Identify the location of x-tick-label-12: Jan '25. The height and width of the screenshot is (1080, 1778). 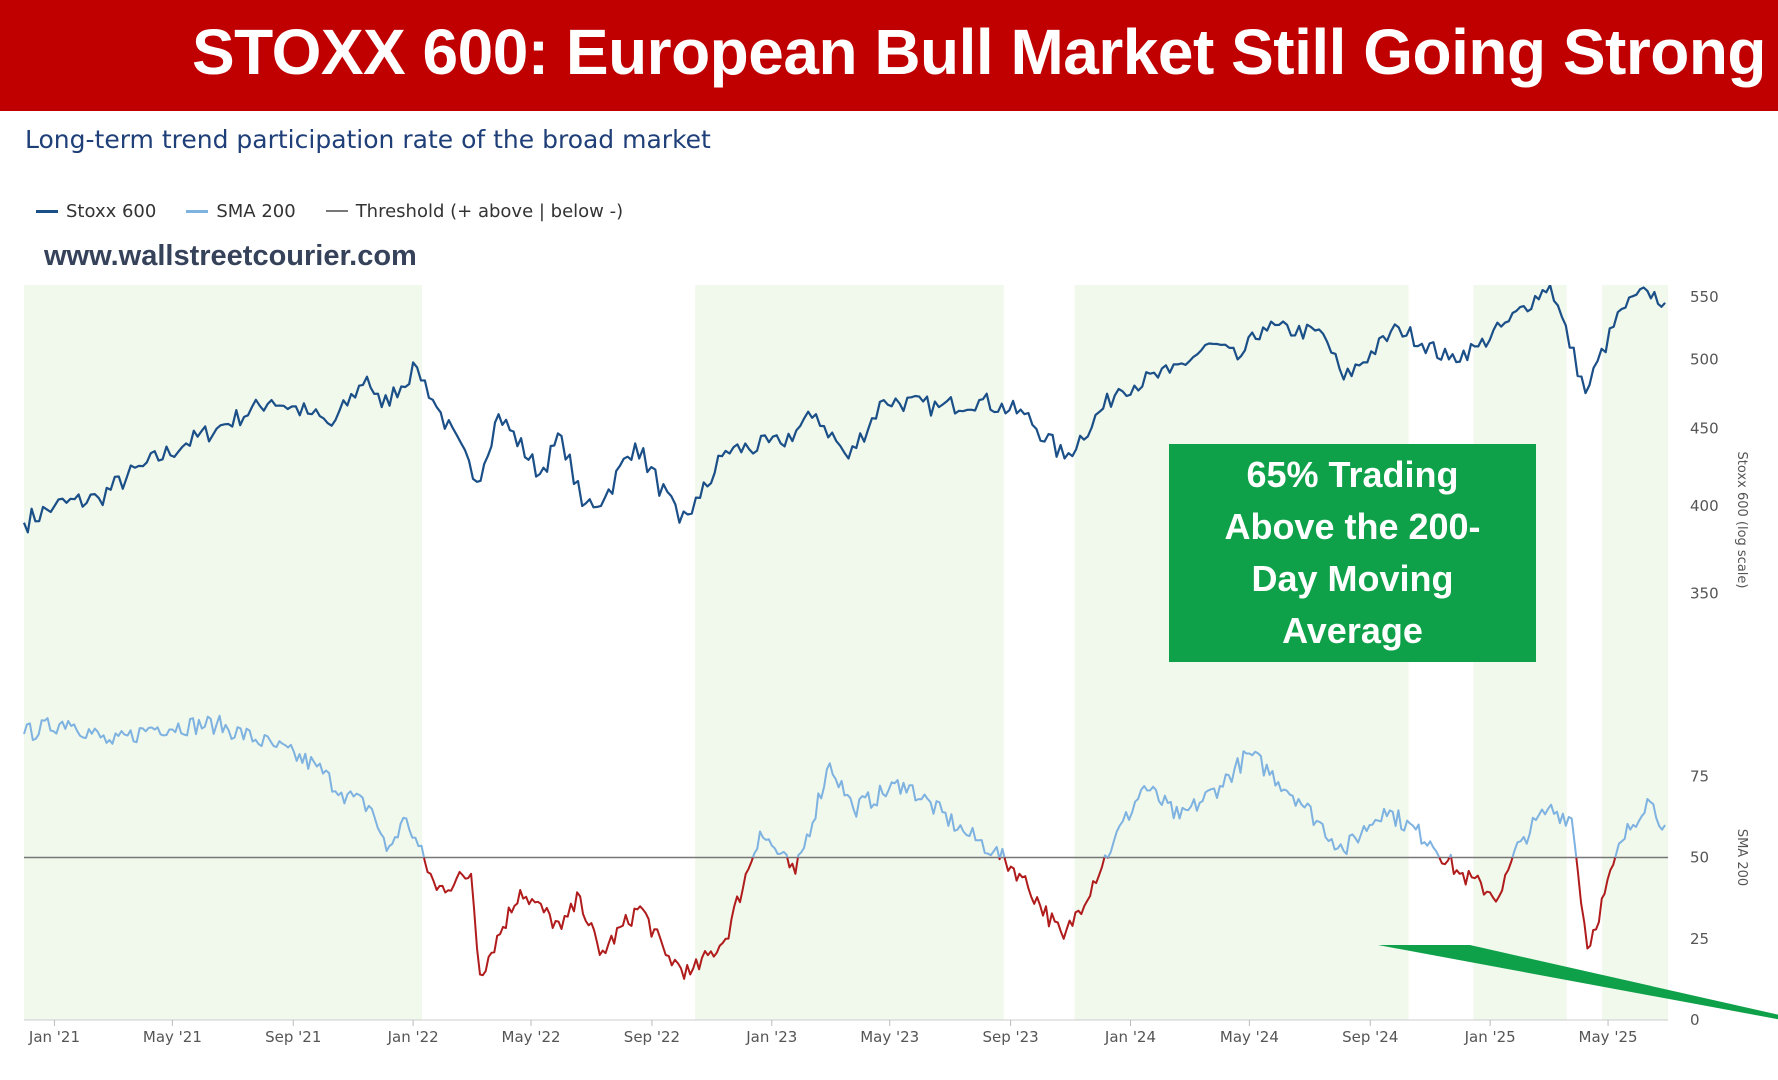
(1490, 1037).